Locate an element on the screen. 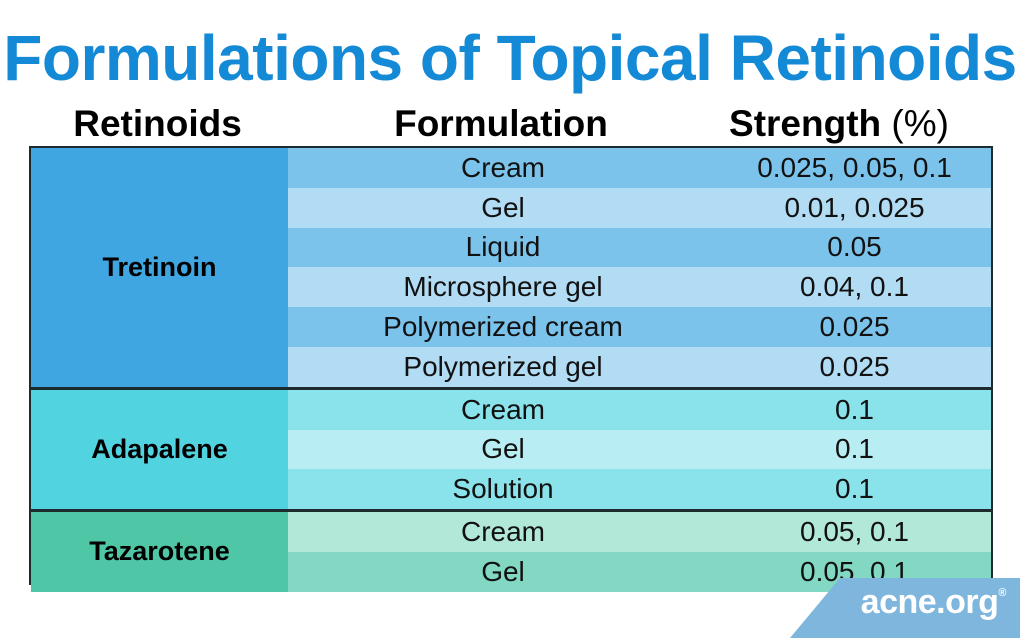 The height and width of the screenshot is (638, 1020). table-row: Polymerized gel 0.025 is located at coordinates (639, 366).